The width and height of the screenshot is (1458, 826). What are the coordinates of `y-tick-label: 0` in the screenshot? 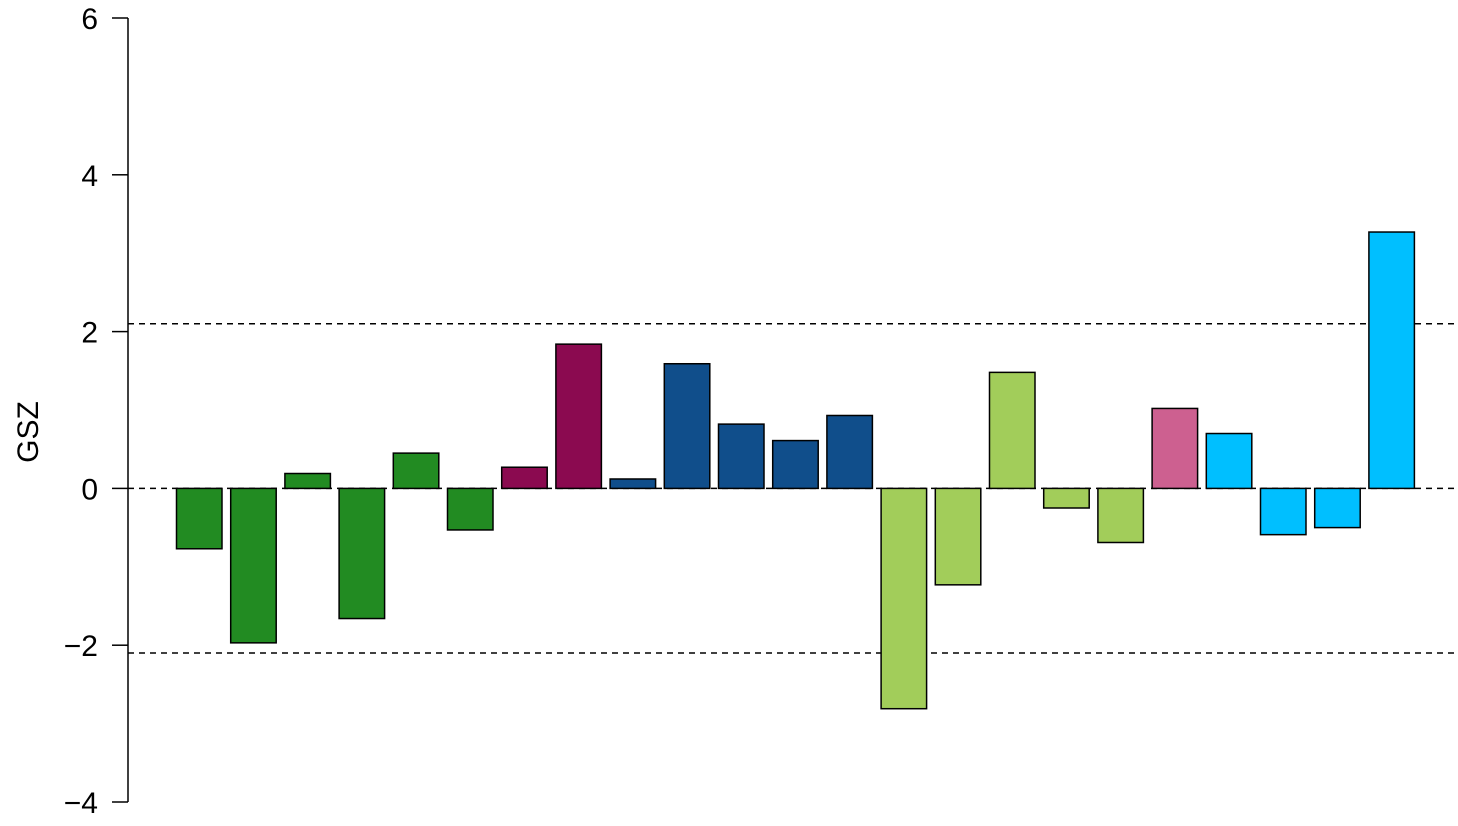 It's located at (89, 489).